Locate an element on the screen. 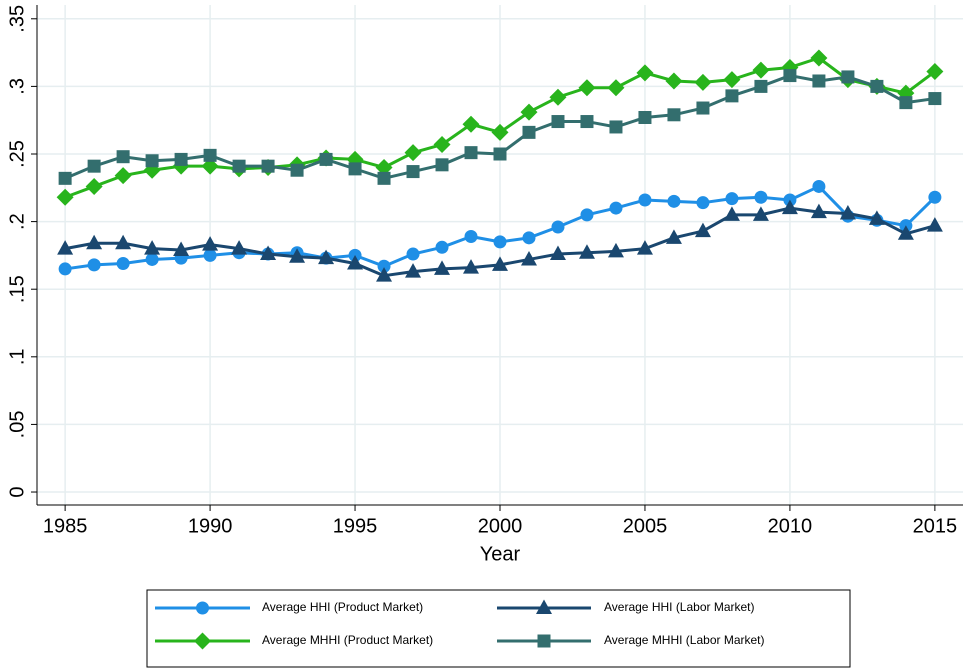 This screenshot has height=669, width=966. y-tick-label: .25 is located at coordinates (17, 154).